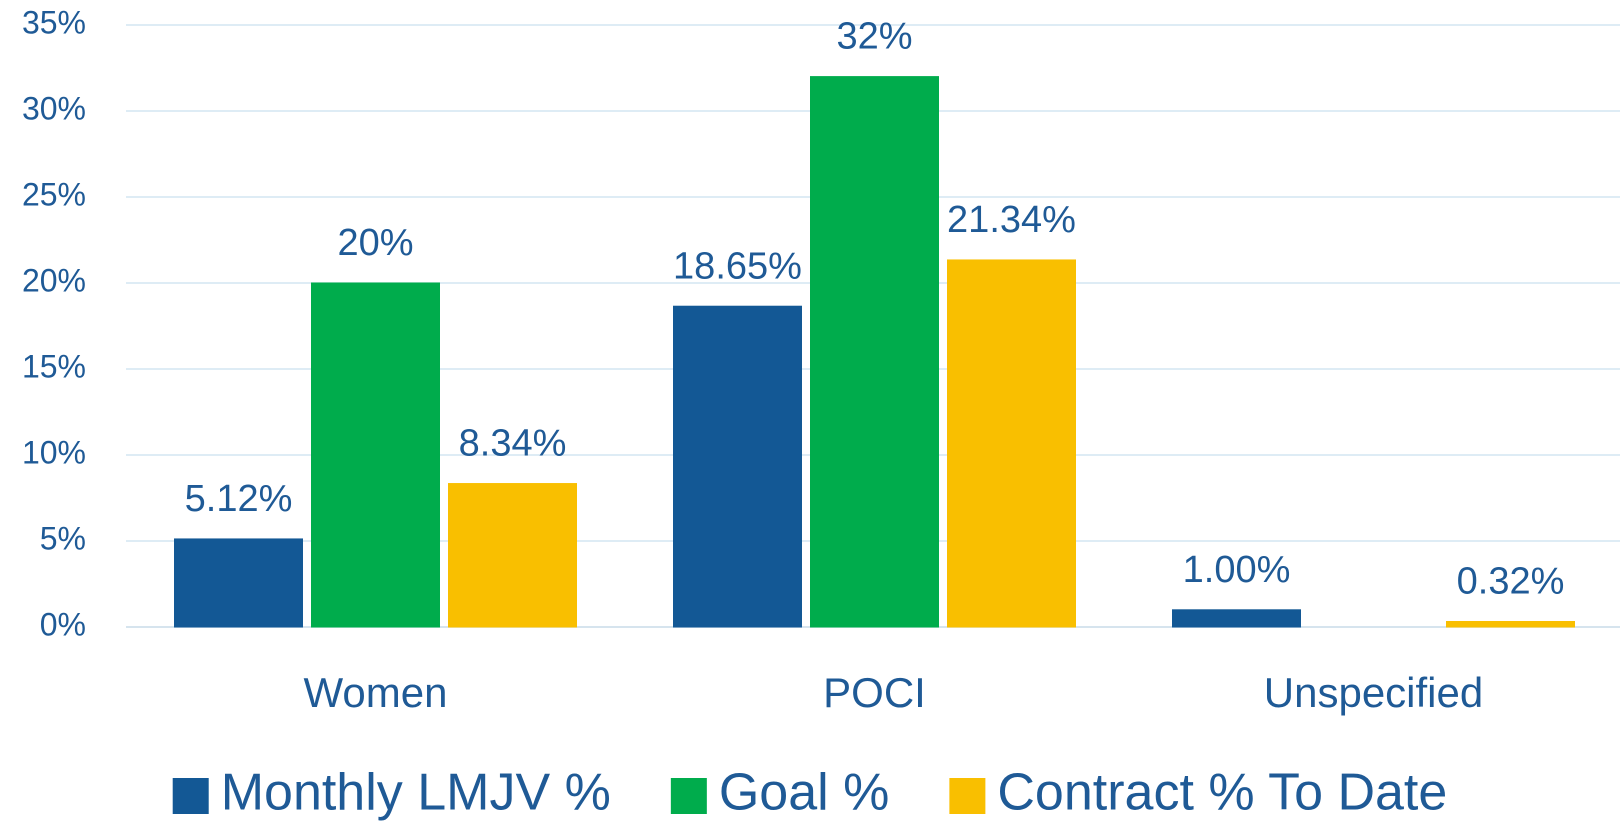 The image size is (1620, 829). Describe the element at coordinates (376, 692) in the screenshot. I see `x-tick-label: Women` at that location.